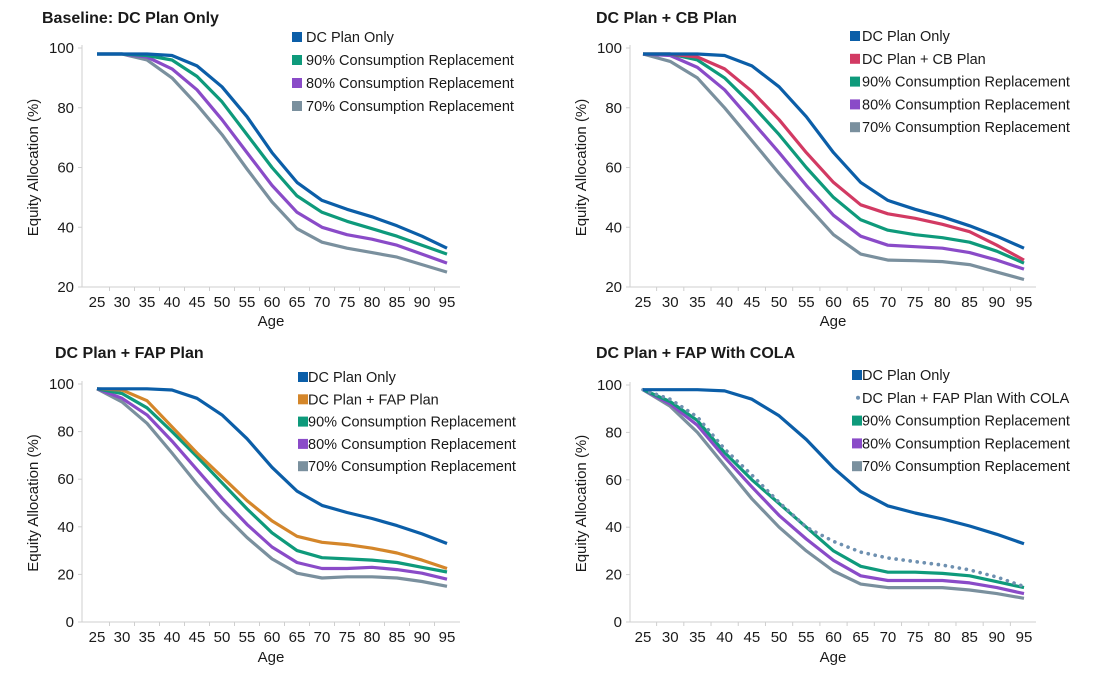  Describe the element at coordinates (618, 622) in the screenshot. I see `y-tick-label: 0` at that location.